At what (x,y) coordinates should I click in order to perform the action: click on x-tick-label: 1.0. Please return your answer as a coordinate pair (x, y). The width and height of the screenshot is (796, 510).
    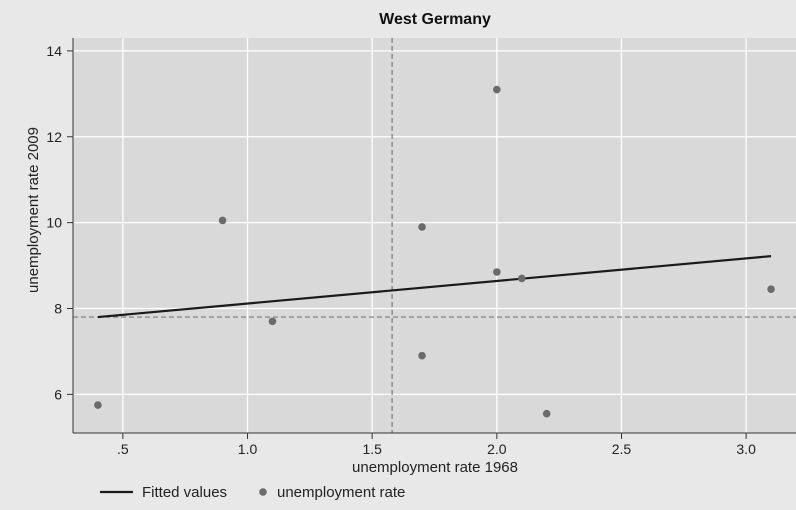
    Looking at the image, I should click on (248, 449).